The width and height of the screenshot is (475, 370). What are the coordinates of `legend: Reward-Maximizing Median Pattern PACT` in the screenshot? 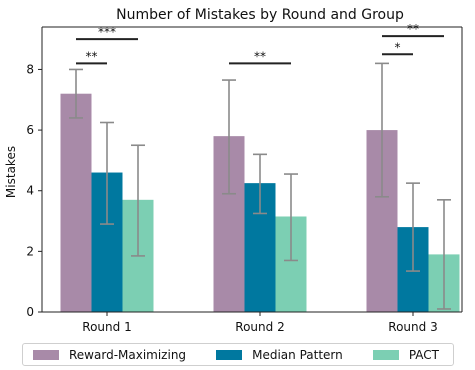 It's located at (238, 354).